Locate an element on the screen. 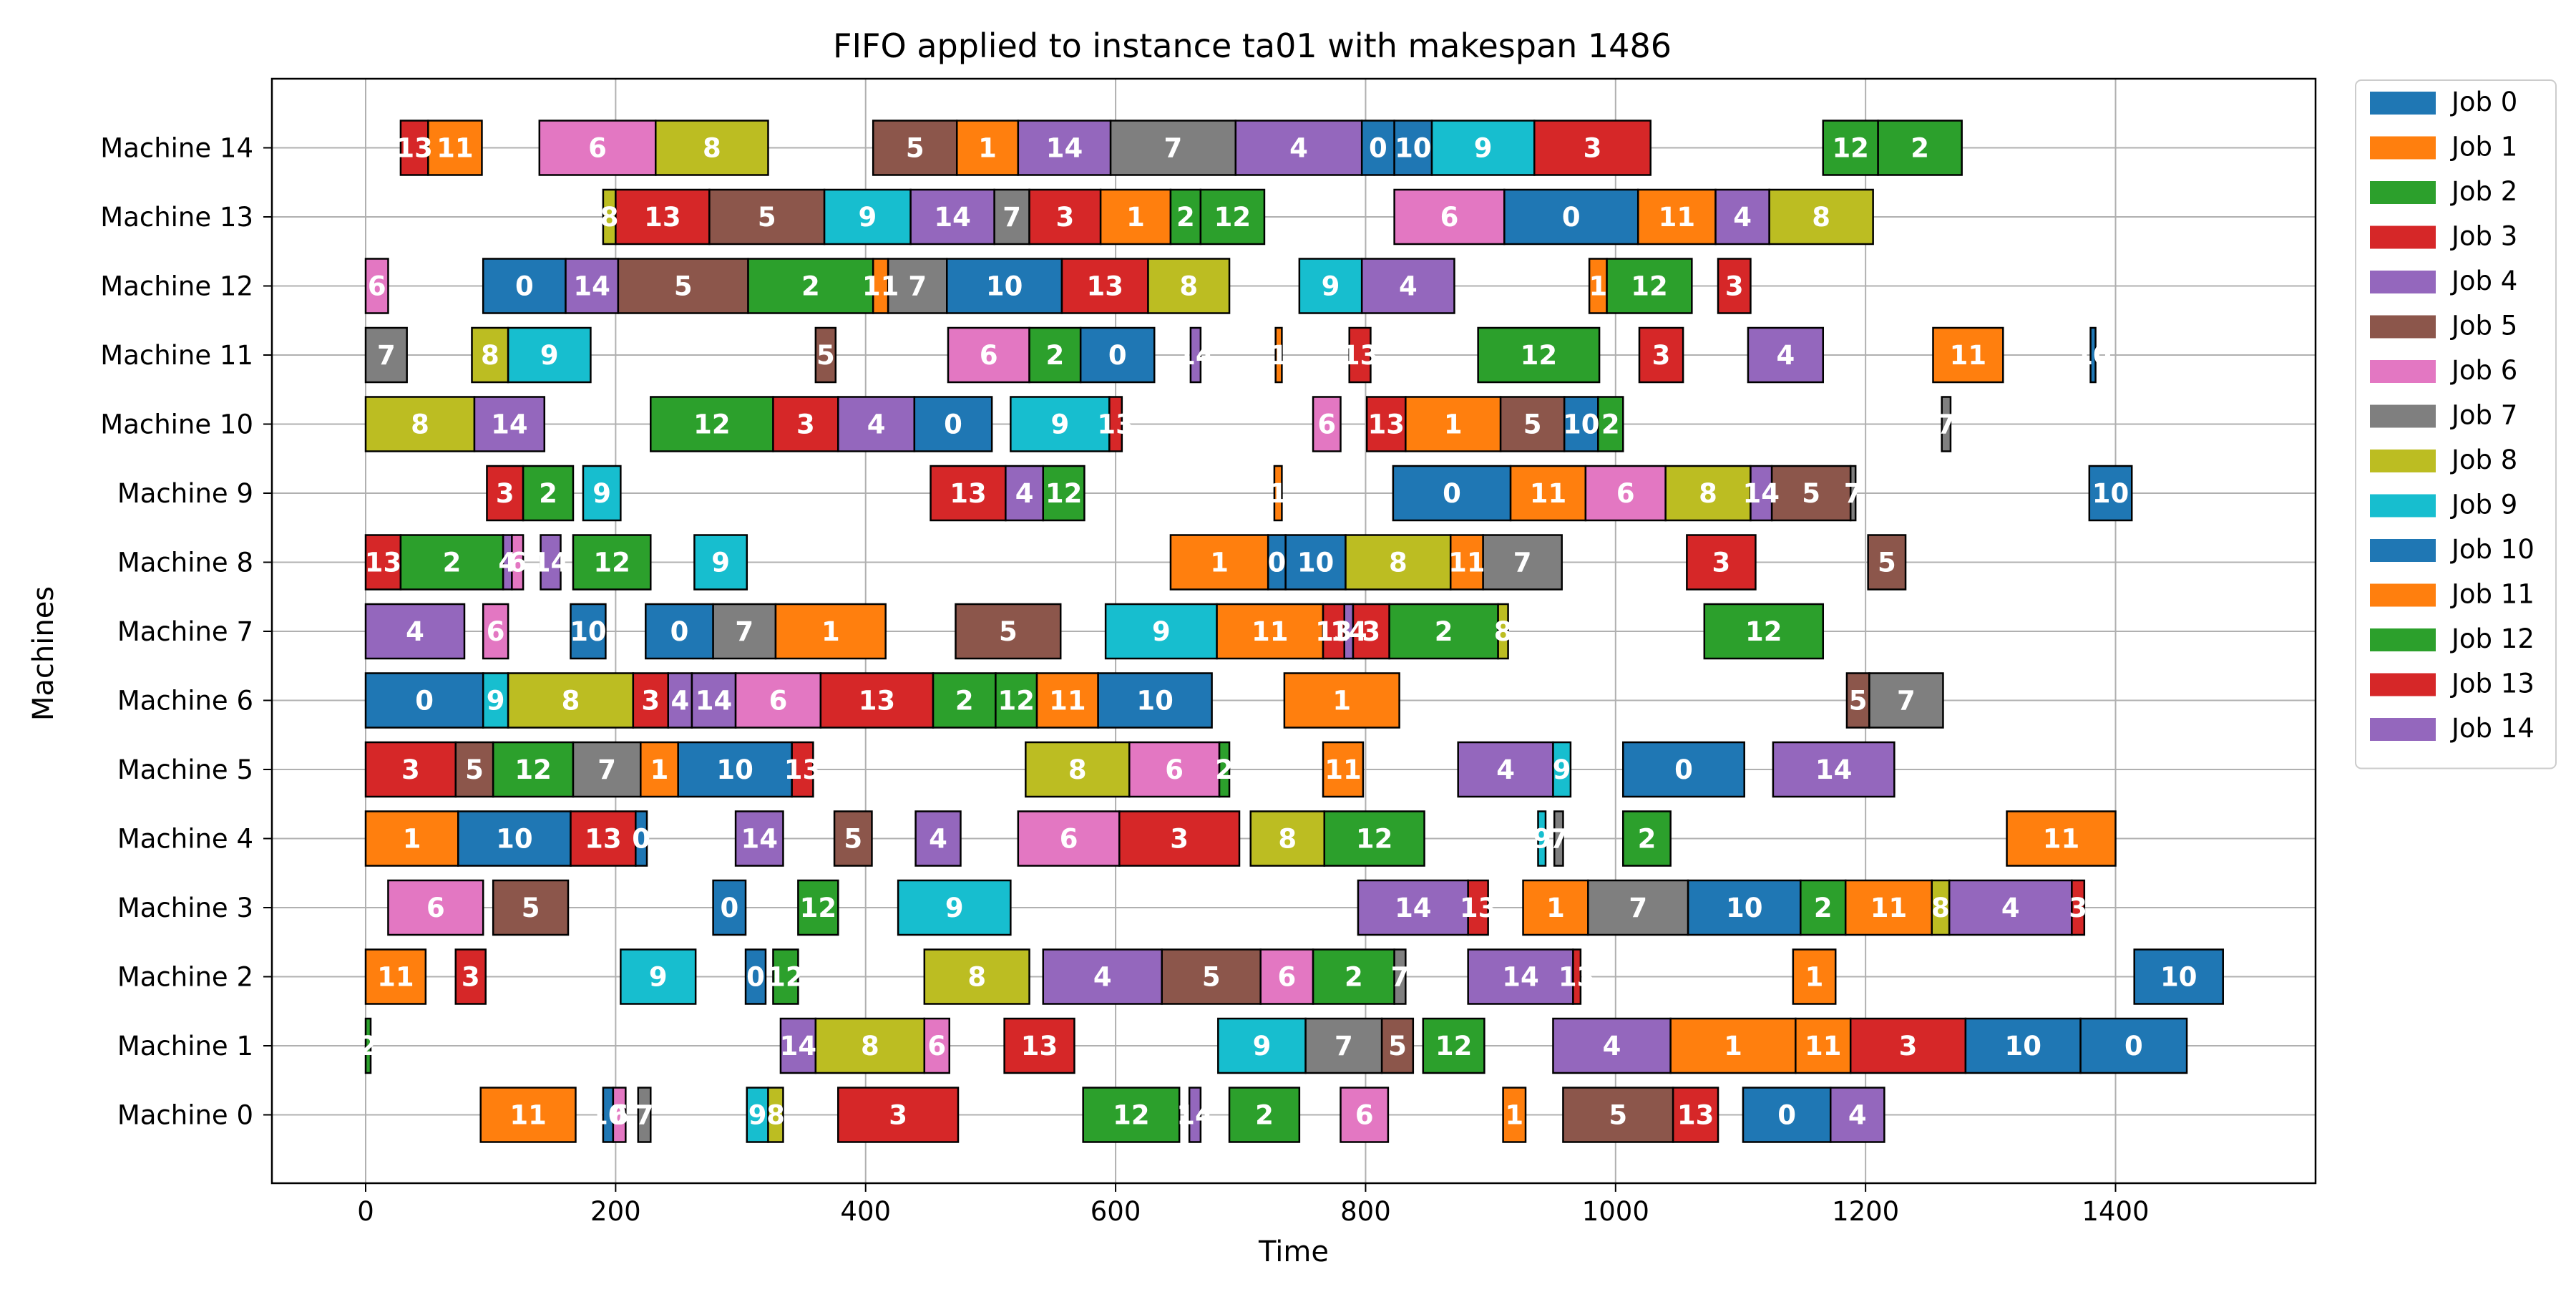  y-tick-label-10: Machine 10 is located at coordinates (176, 424).